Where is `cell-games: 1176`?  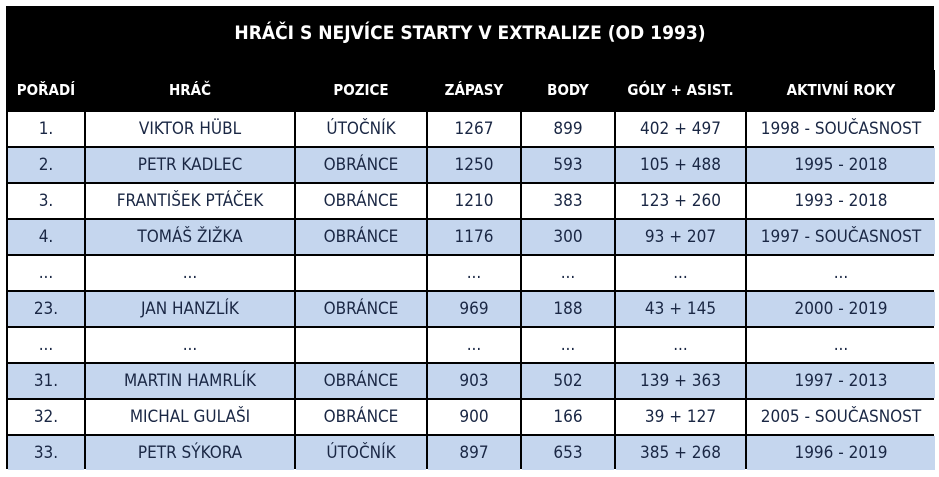
cell-games: 1176 is located at coordinates (474, 237).